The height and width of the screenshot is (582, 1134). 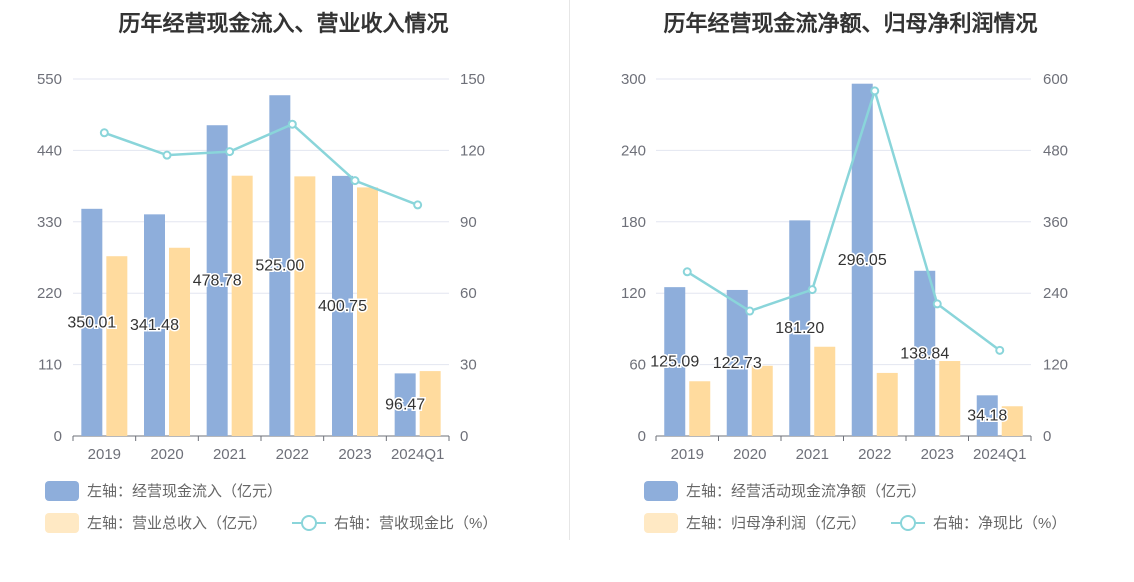 I want to click on chart-title: 历年经营现金流入、营业收入情况, so click(x=283, y=23).